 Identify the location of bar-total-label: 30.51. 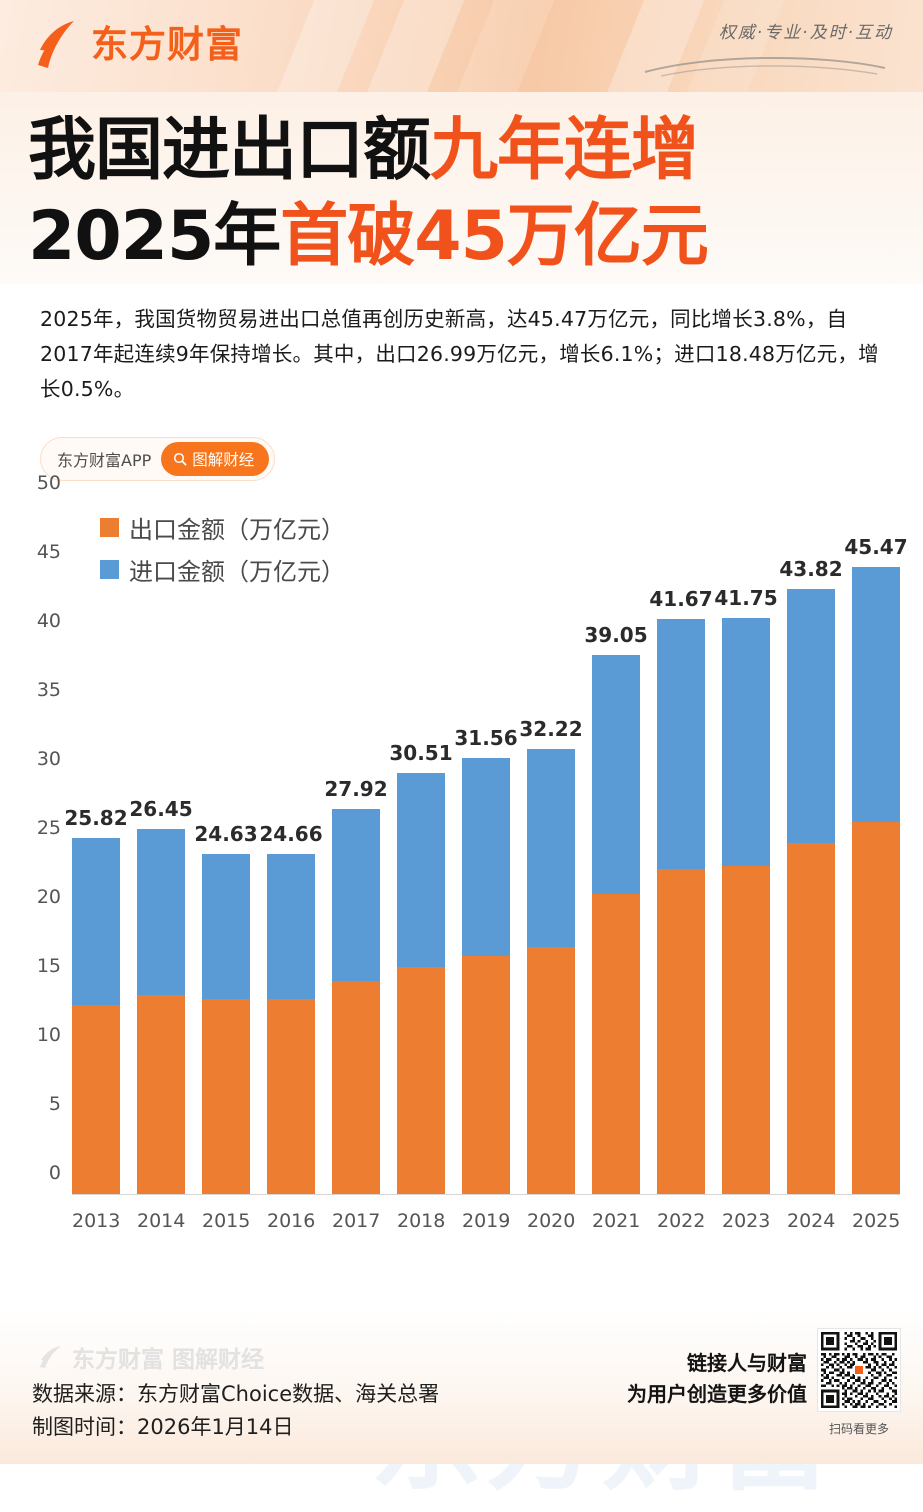
(421, 752).